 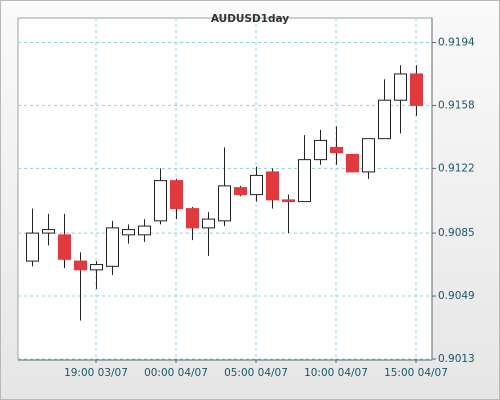 I want to click on y-tick-label: 0.9049, so click(x=456, y=296).